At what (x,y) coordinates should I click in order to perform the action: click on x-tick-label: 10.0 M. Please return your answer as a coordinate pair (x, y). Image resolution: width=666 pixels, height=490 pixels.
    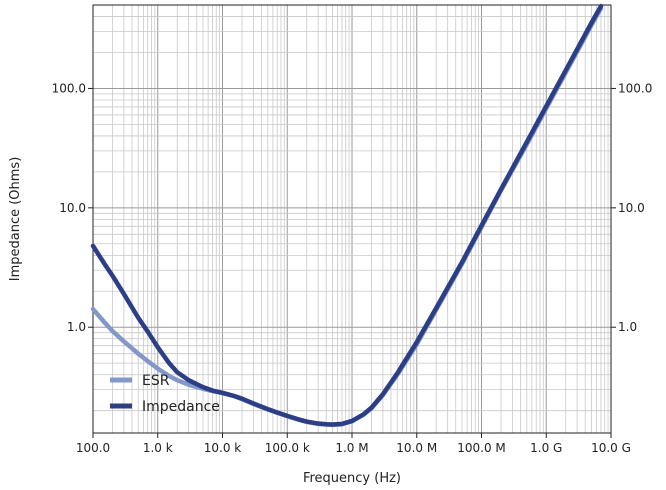
    Looking at the image, I should click on (416, 448).